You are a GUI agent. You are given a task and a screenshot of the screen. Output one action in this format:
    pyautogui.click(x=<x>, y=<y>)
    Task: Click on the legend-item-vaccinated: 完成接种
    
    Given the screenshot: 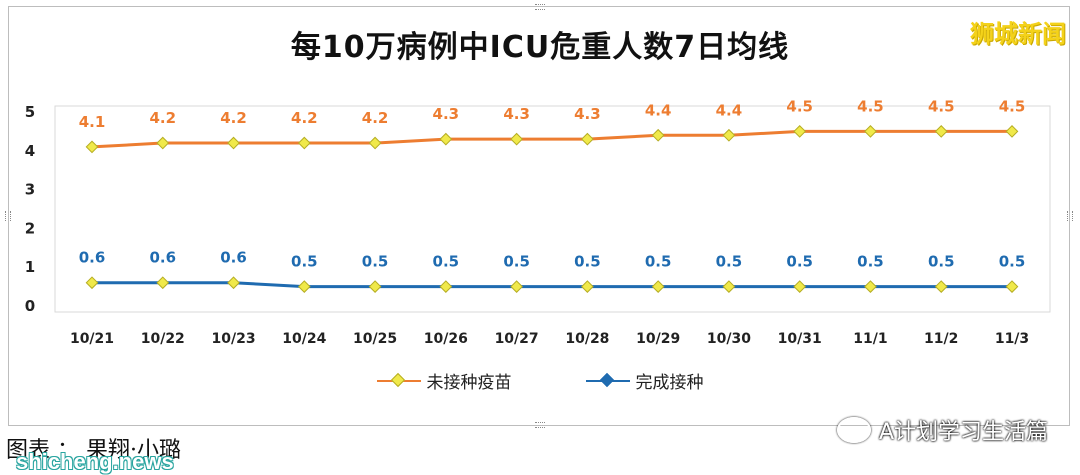 What is the action you would take?
    pyautogui.click(x=644, y=380)
    